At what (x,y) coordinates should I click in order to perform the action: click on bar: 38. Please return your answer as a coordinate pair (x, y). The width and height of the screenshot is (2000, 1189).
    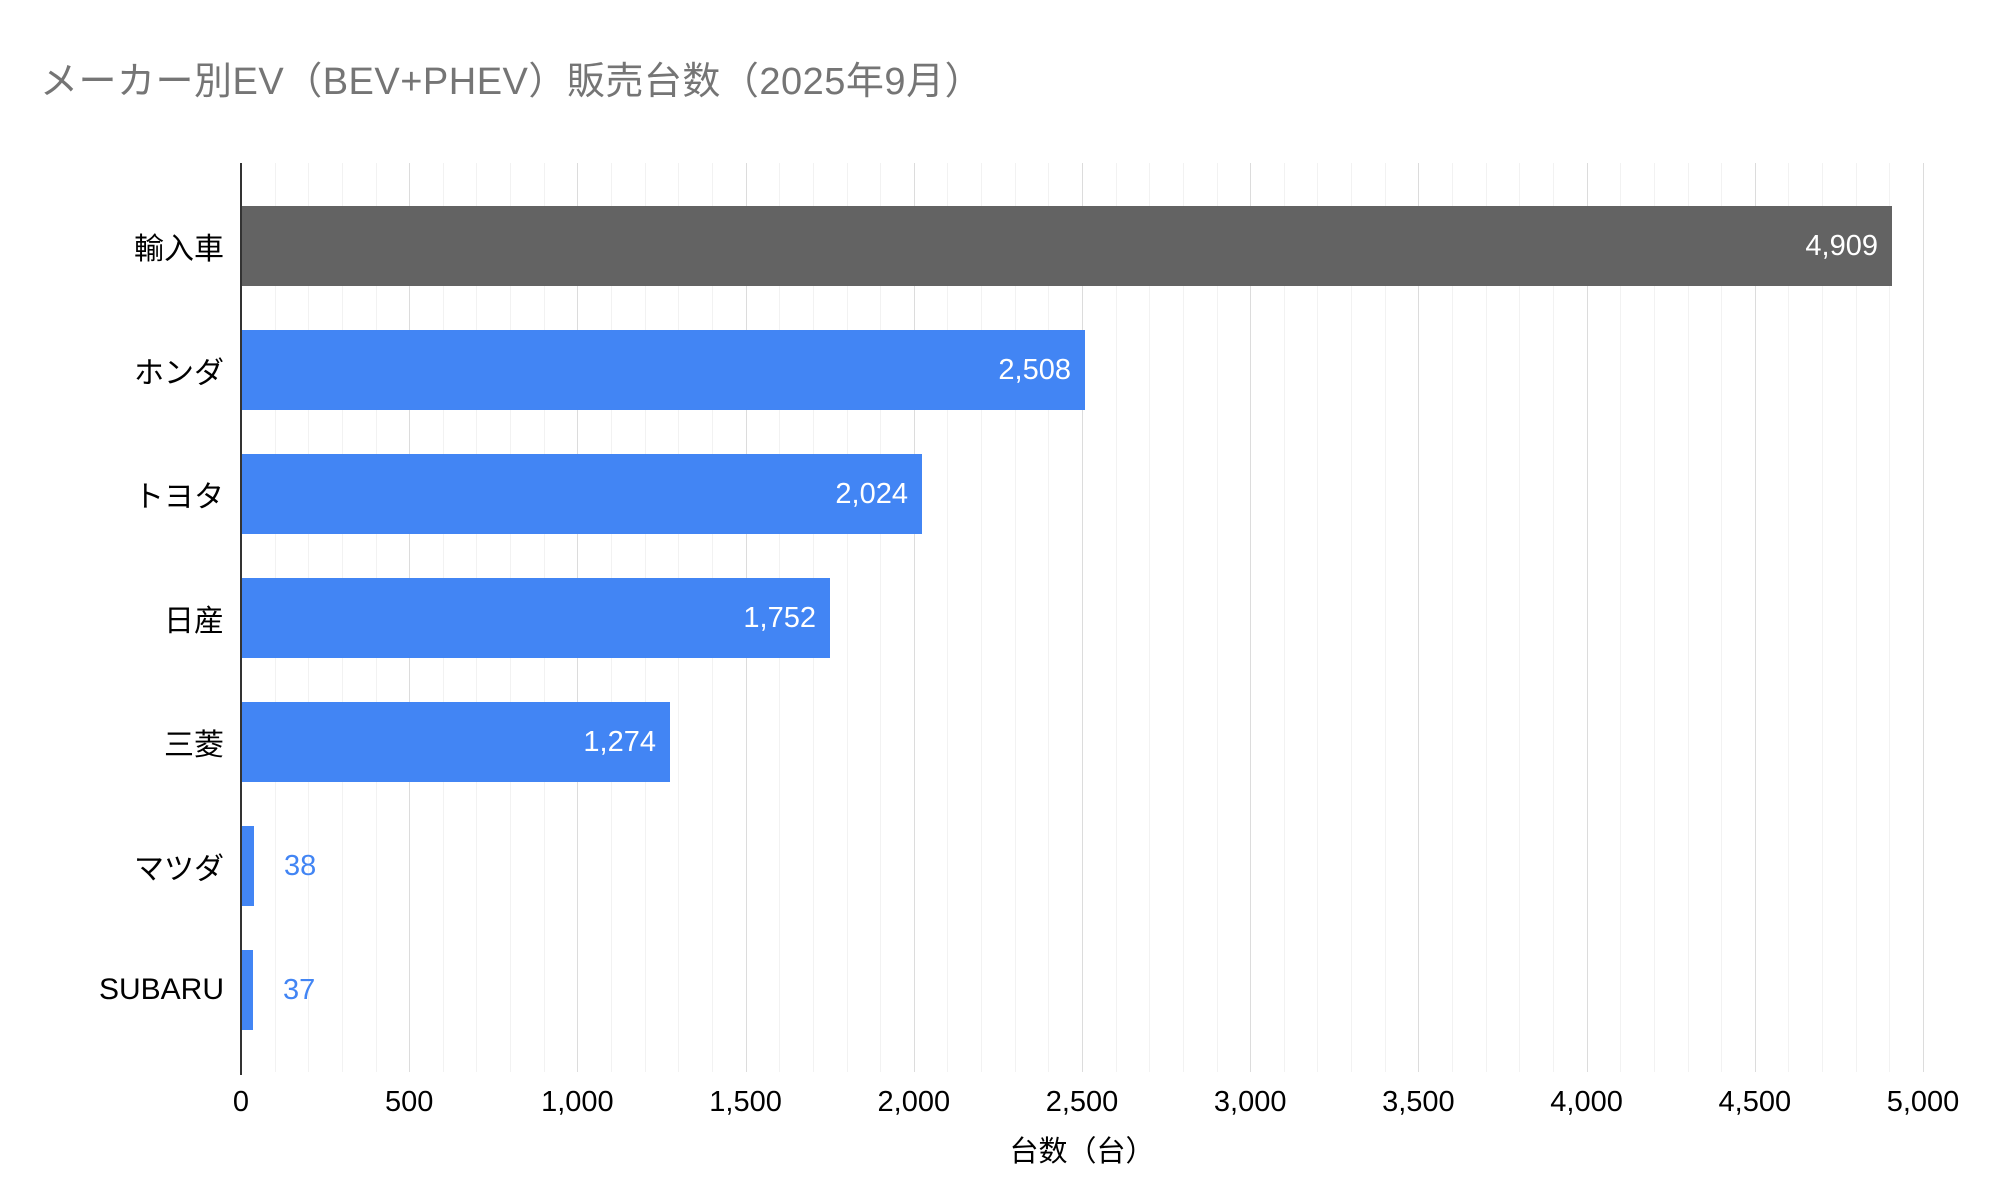
    Looking at the image, I should click on (278, 866).